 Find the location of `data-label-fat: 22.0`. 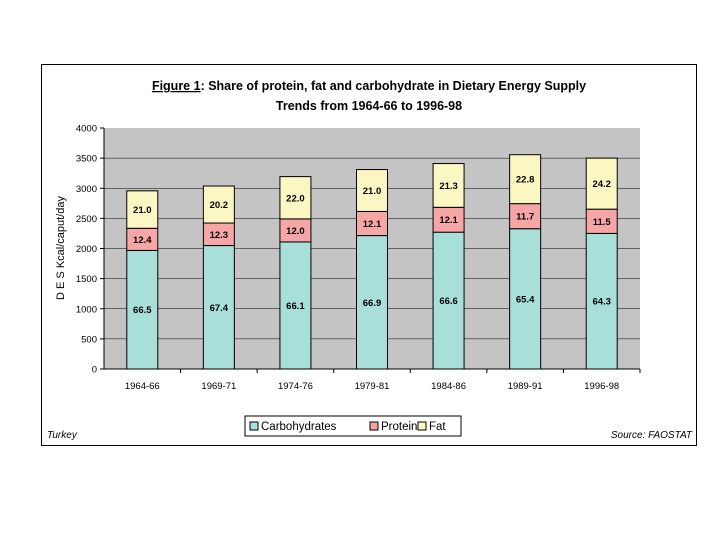

data-label-fat: 22.0 is located at coordinates (295, 198).